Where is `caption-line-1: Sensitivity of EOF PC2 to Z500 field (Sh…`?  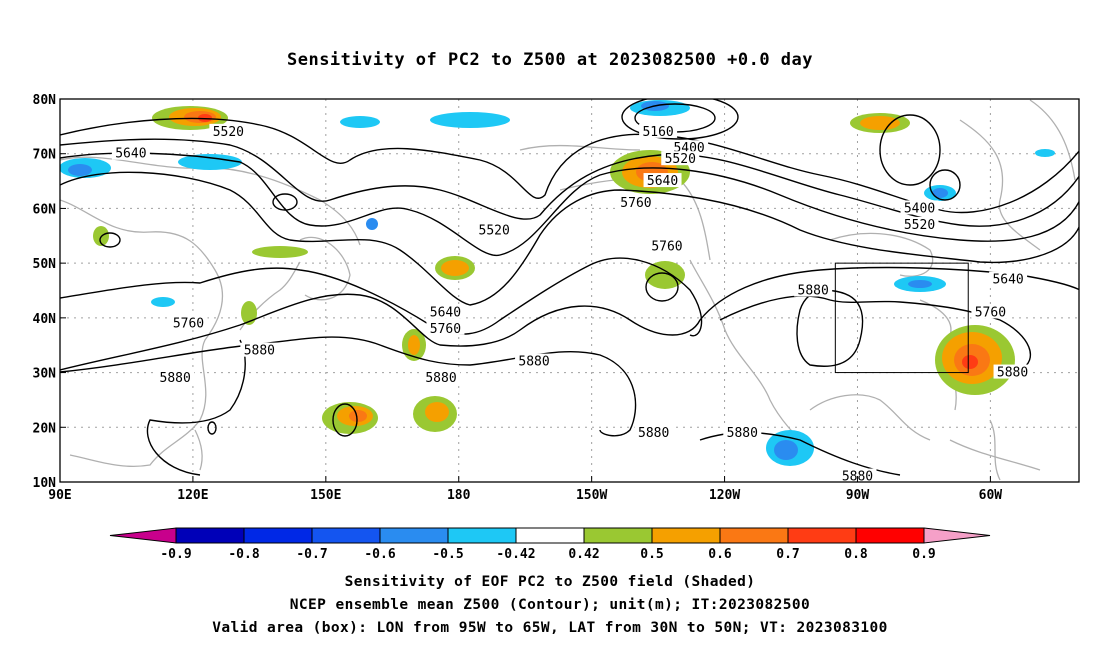 caption-line-1: Sensitivity of EOF PC2 to Z500 field (Sh… is located at coordinates (550, 582).